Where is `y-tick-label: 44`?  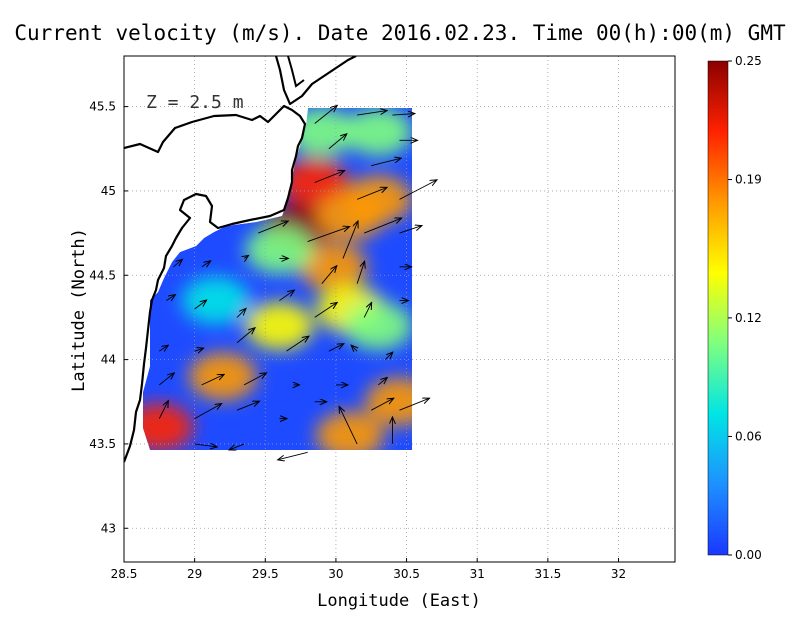
y-tick-label: 44 is located at coordinates (108, 360).